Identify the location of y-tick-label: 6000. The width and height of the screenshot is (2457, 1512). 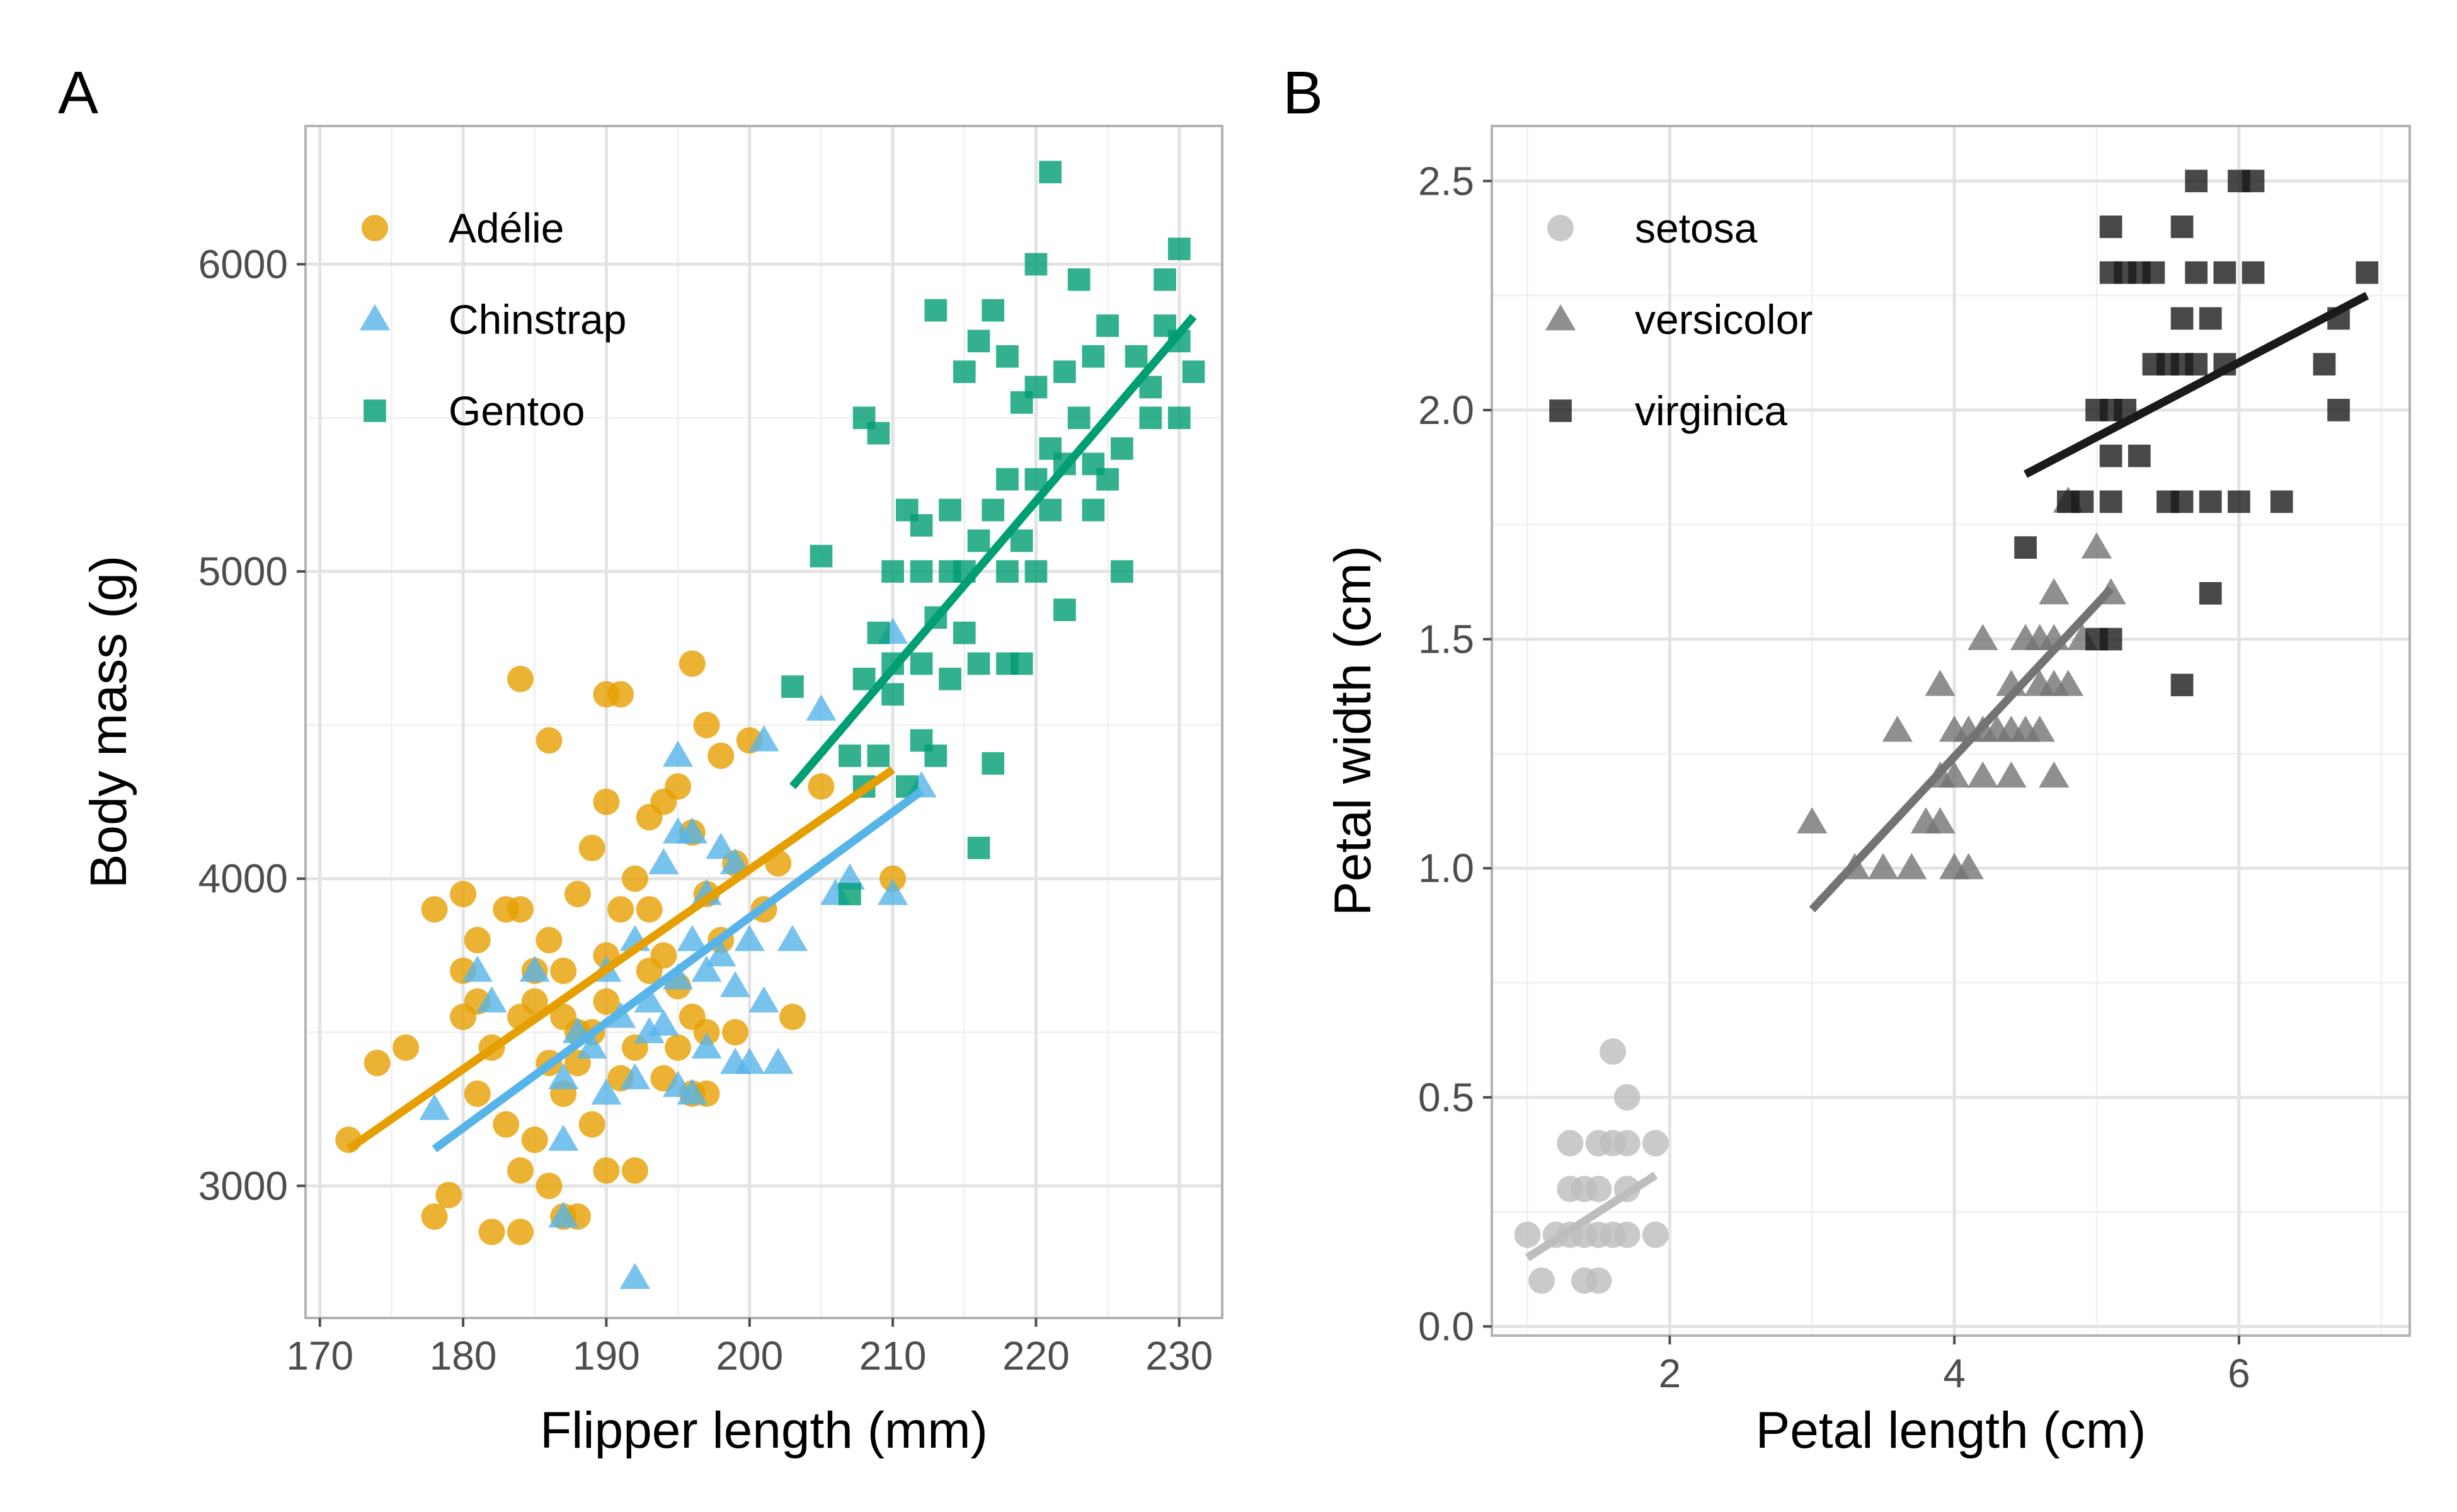
(243, 264).